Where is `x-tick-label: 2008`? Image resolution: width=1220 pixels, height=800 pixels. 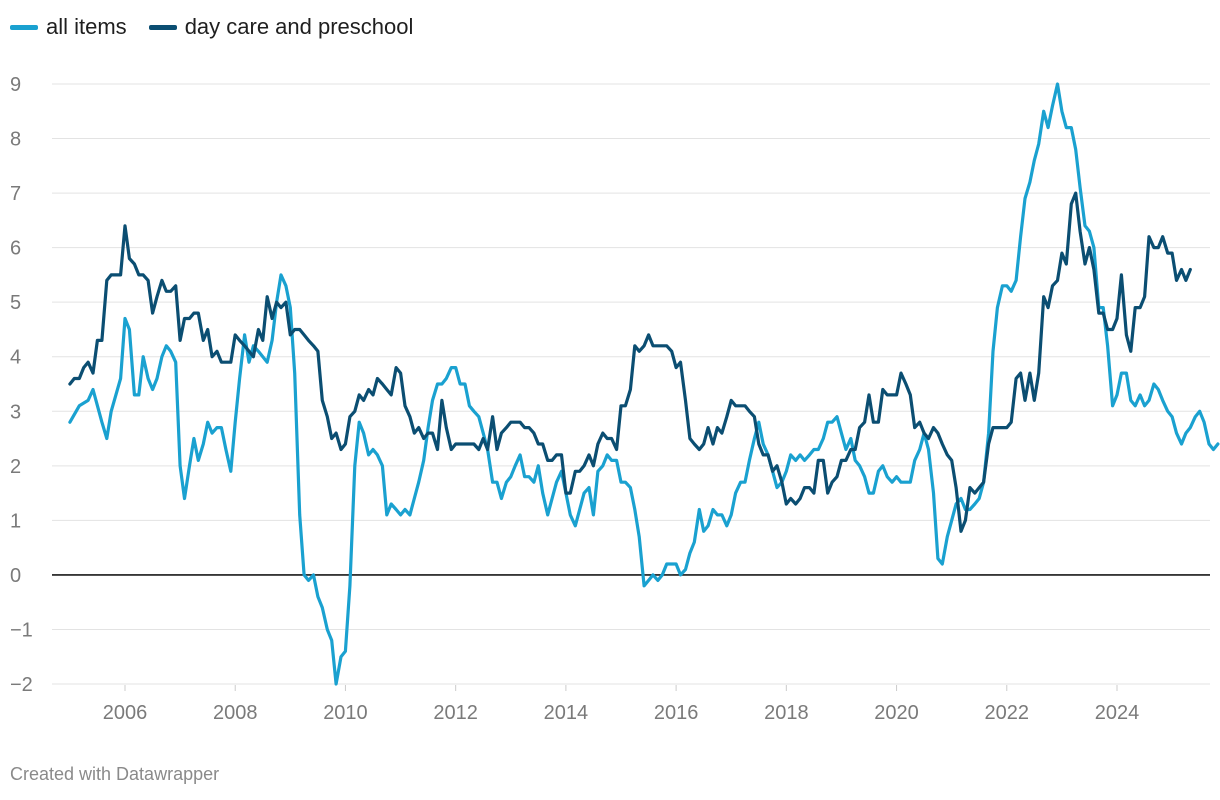 x-tick-label: 2008 is located at coordinates (235, 713).